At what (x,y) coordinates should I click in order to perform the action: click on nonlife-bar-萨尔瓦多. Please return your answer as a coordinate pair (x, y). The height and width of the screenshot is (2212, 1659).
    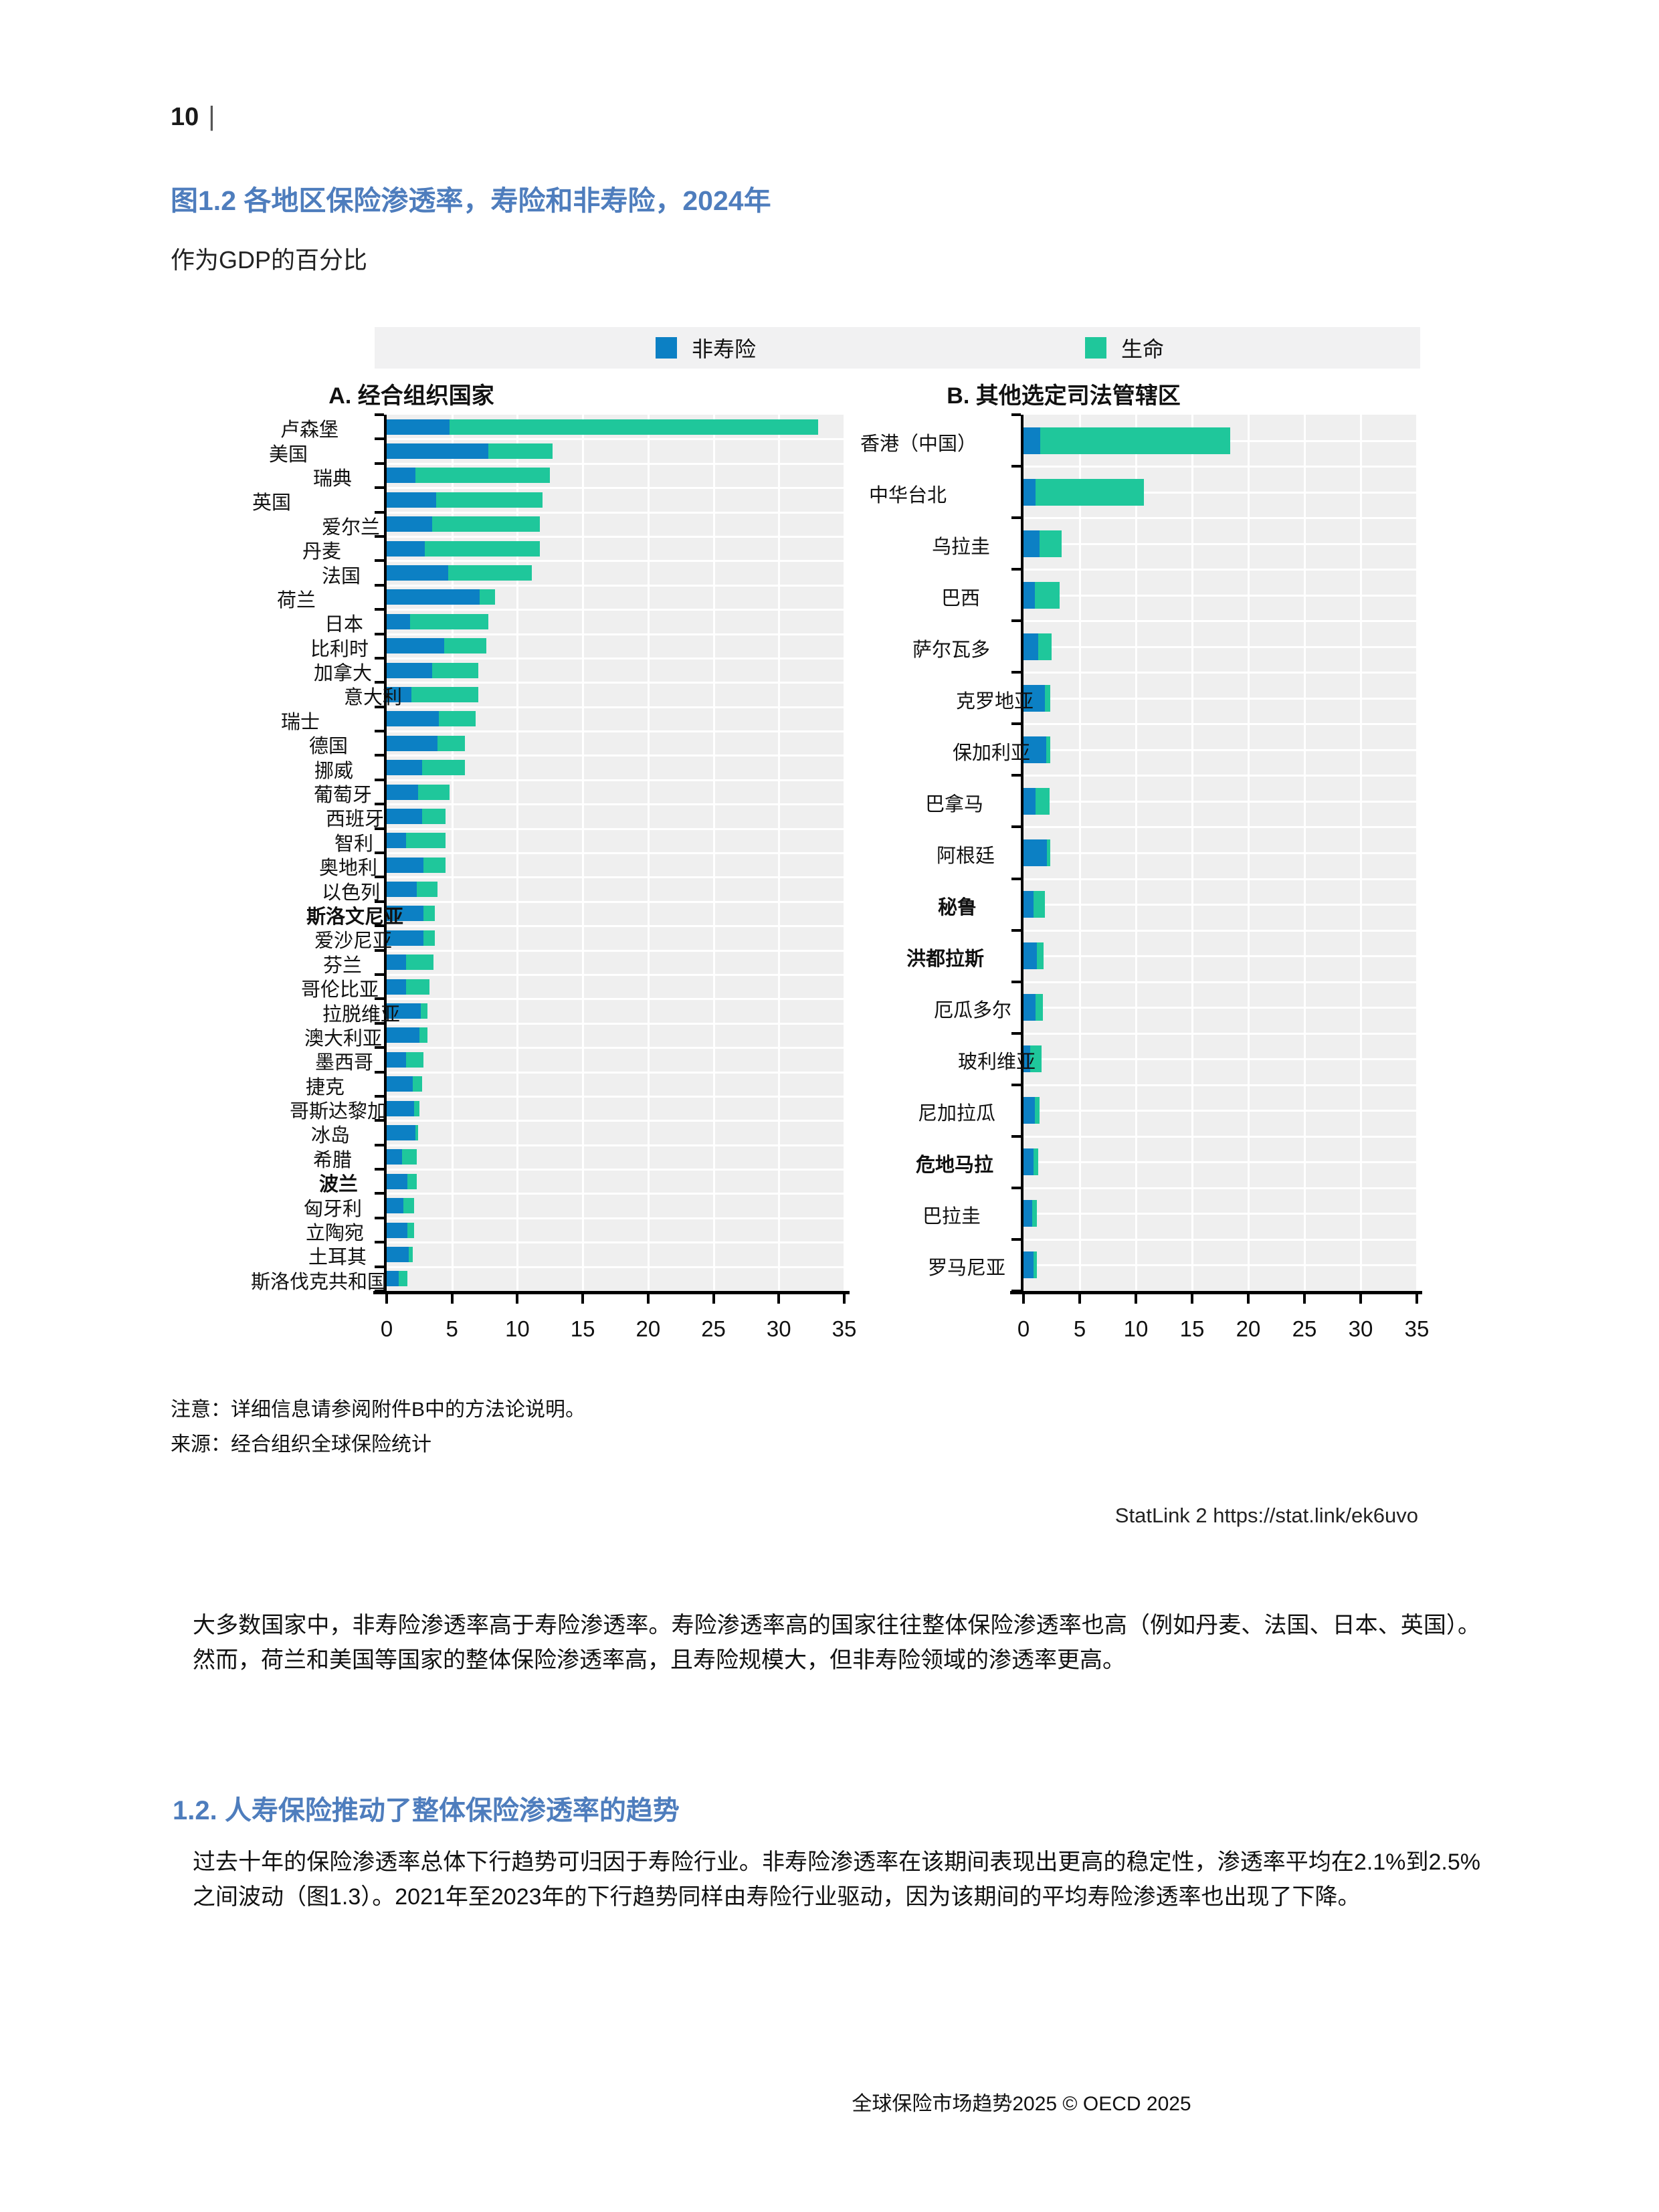
    Looking at the image, I should click on (1030, 646).